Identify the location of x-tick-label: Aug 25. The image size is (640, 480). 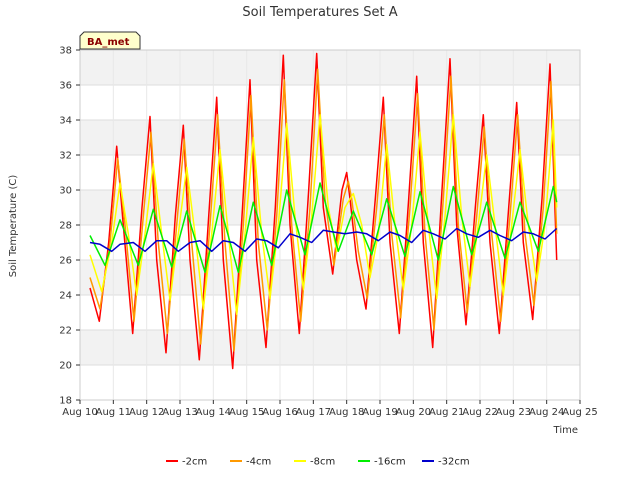
(579, 412).